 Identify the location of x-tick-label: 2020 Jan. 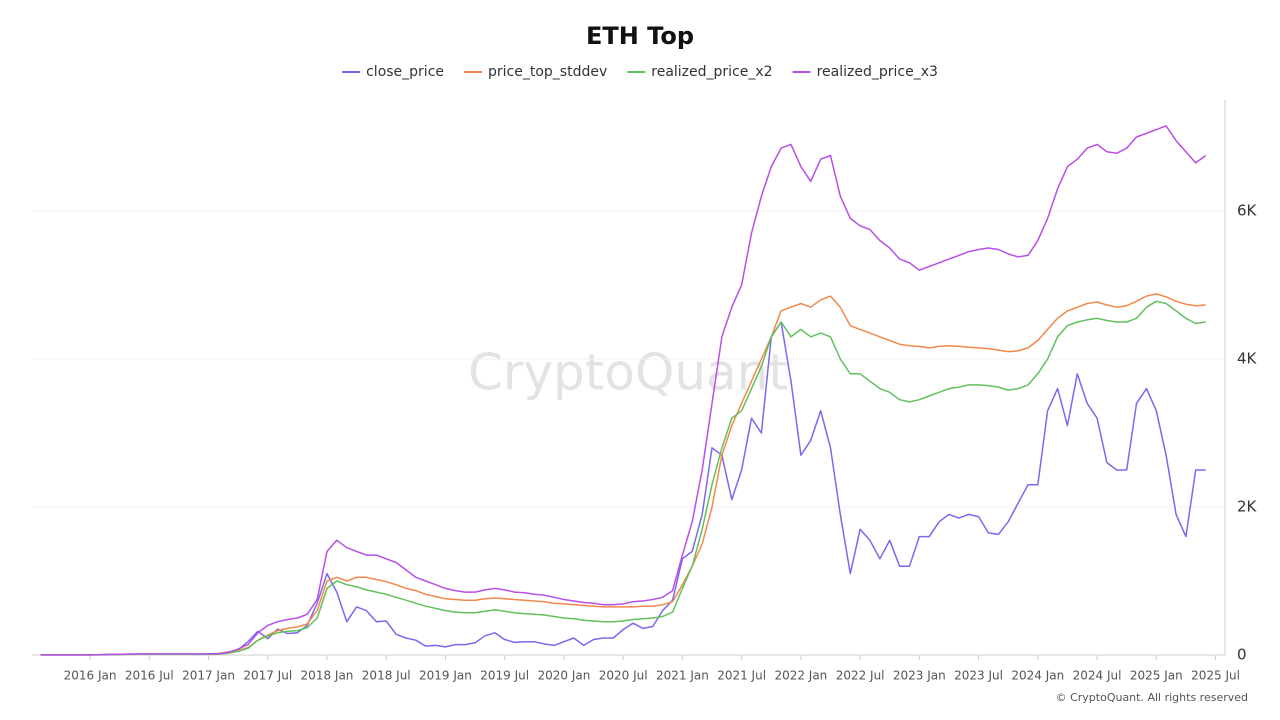
(564, 676).